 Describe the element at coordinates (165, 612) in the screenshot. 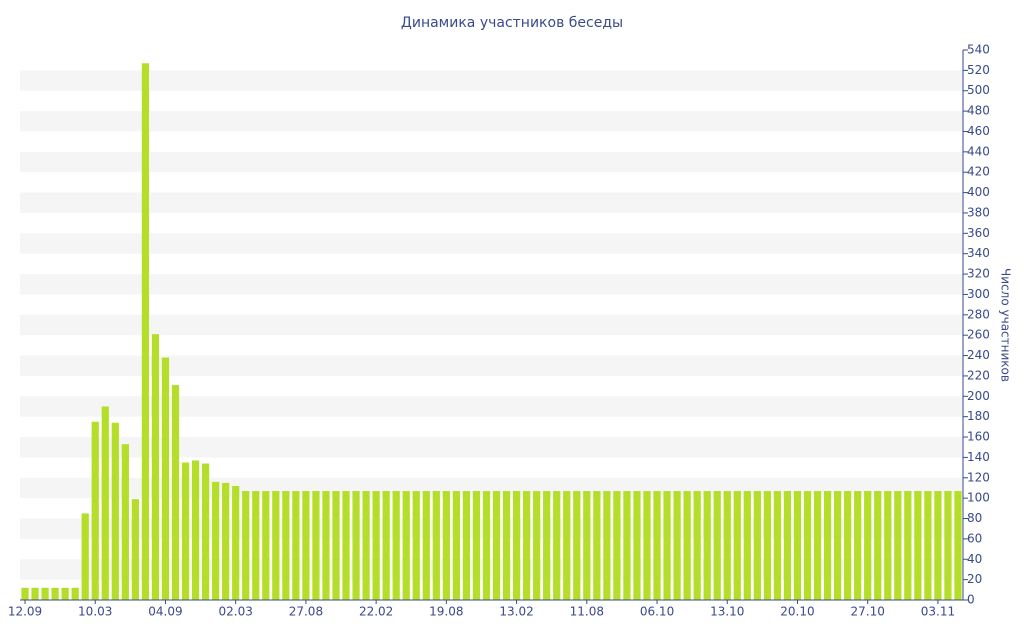

I see `x-tick-label: 04.09` at that location.